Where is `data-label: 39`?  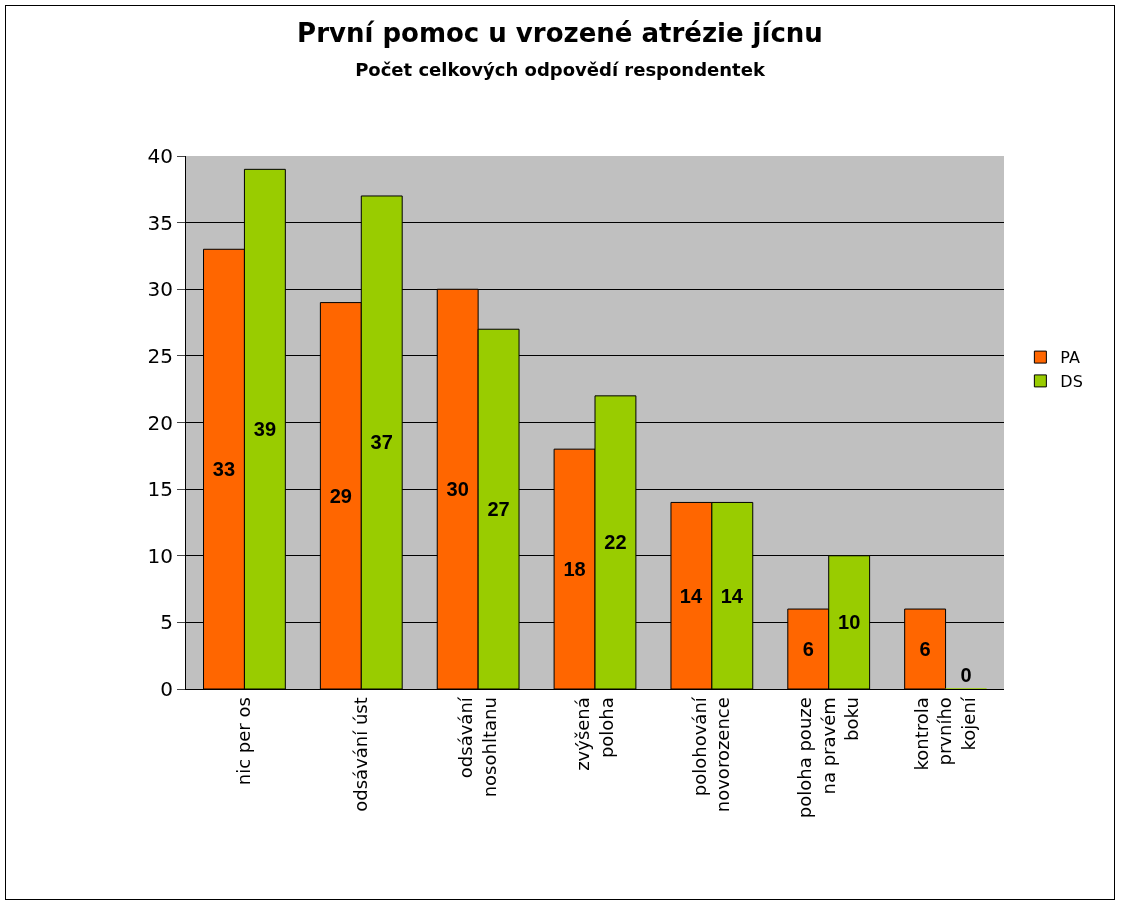
data-label: 39 is located at coordinates (265, 429).